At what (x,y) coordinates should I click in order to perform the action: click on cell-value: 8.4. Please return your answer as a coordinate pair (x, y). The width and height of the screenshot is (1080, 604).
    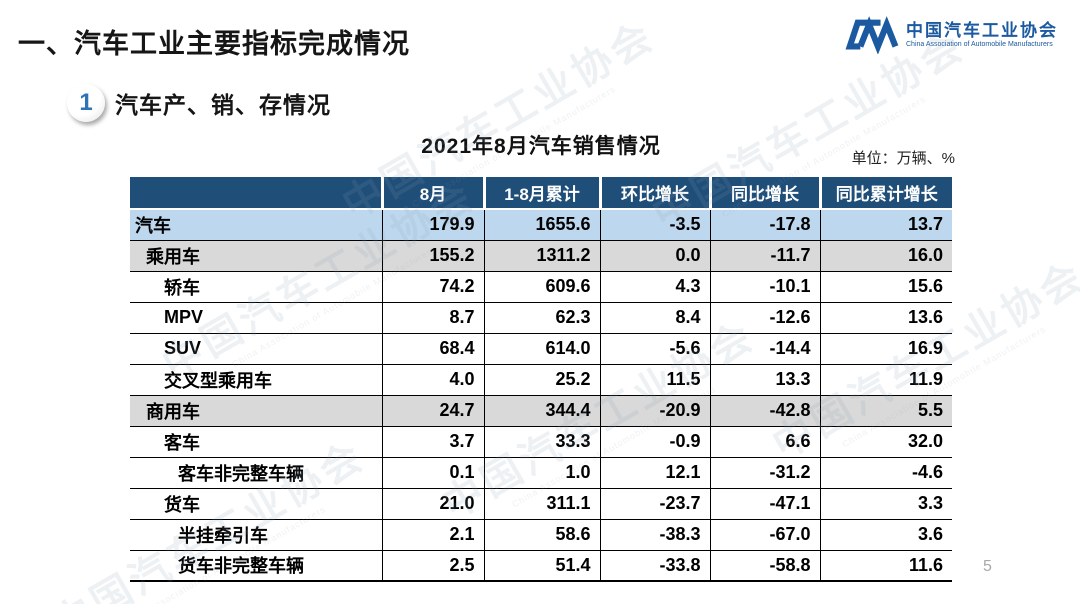
    Looking at the image, I should click on (654, 318).